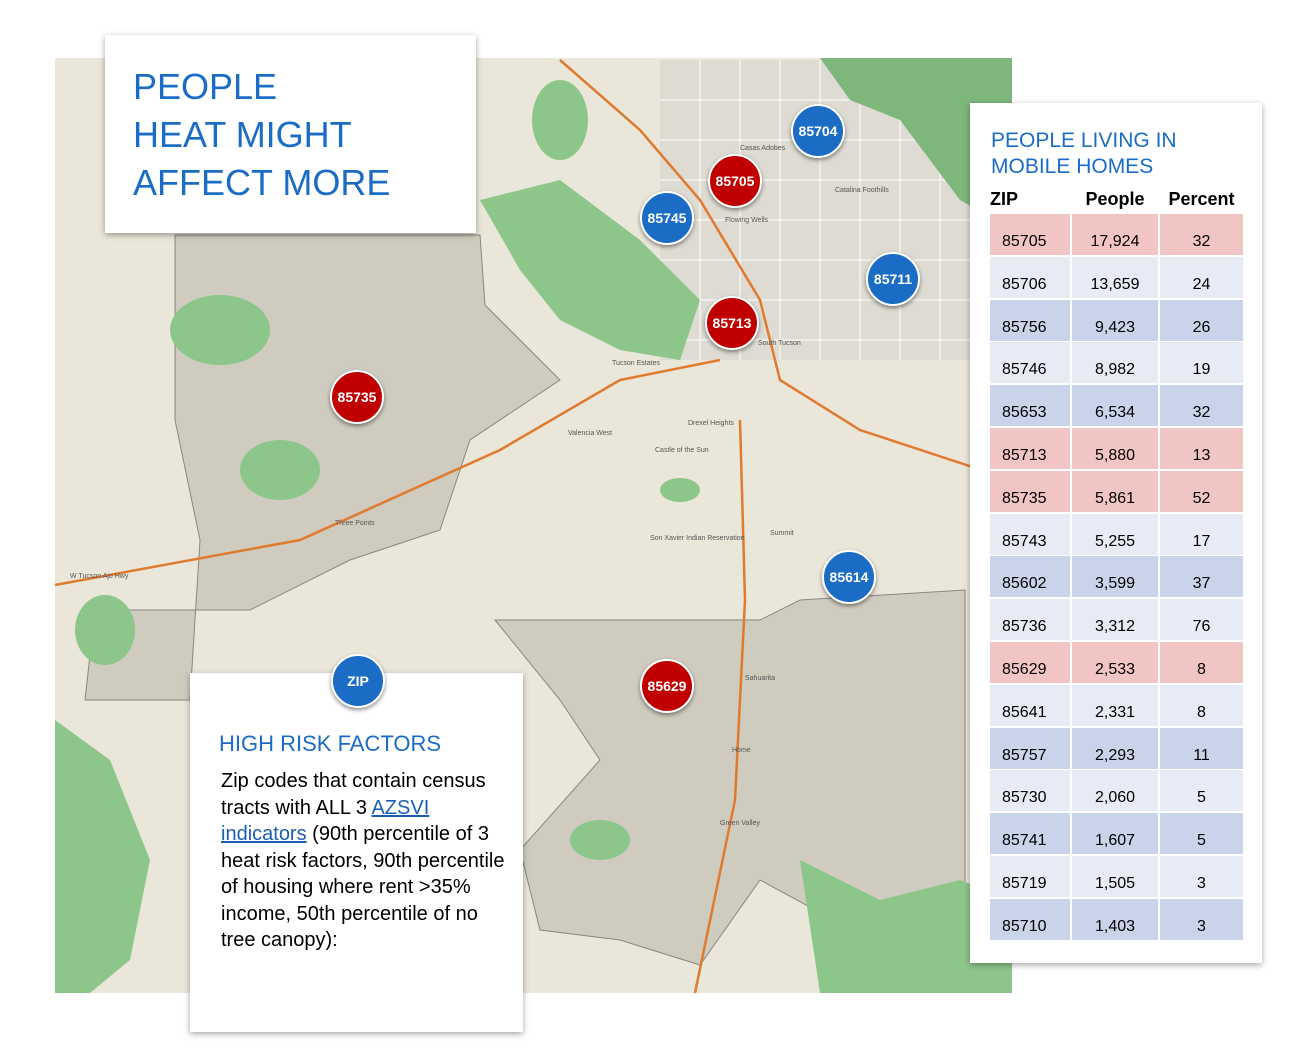 The height and width of the screenshot is (1054, 1296). Describe the element at coordinates (1084, 140) in the screenshot. I see `table-title-line: PEOPLE LIVING IN` at that location.